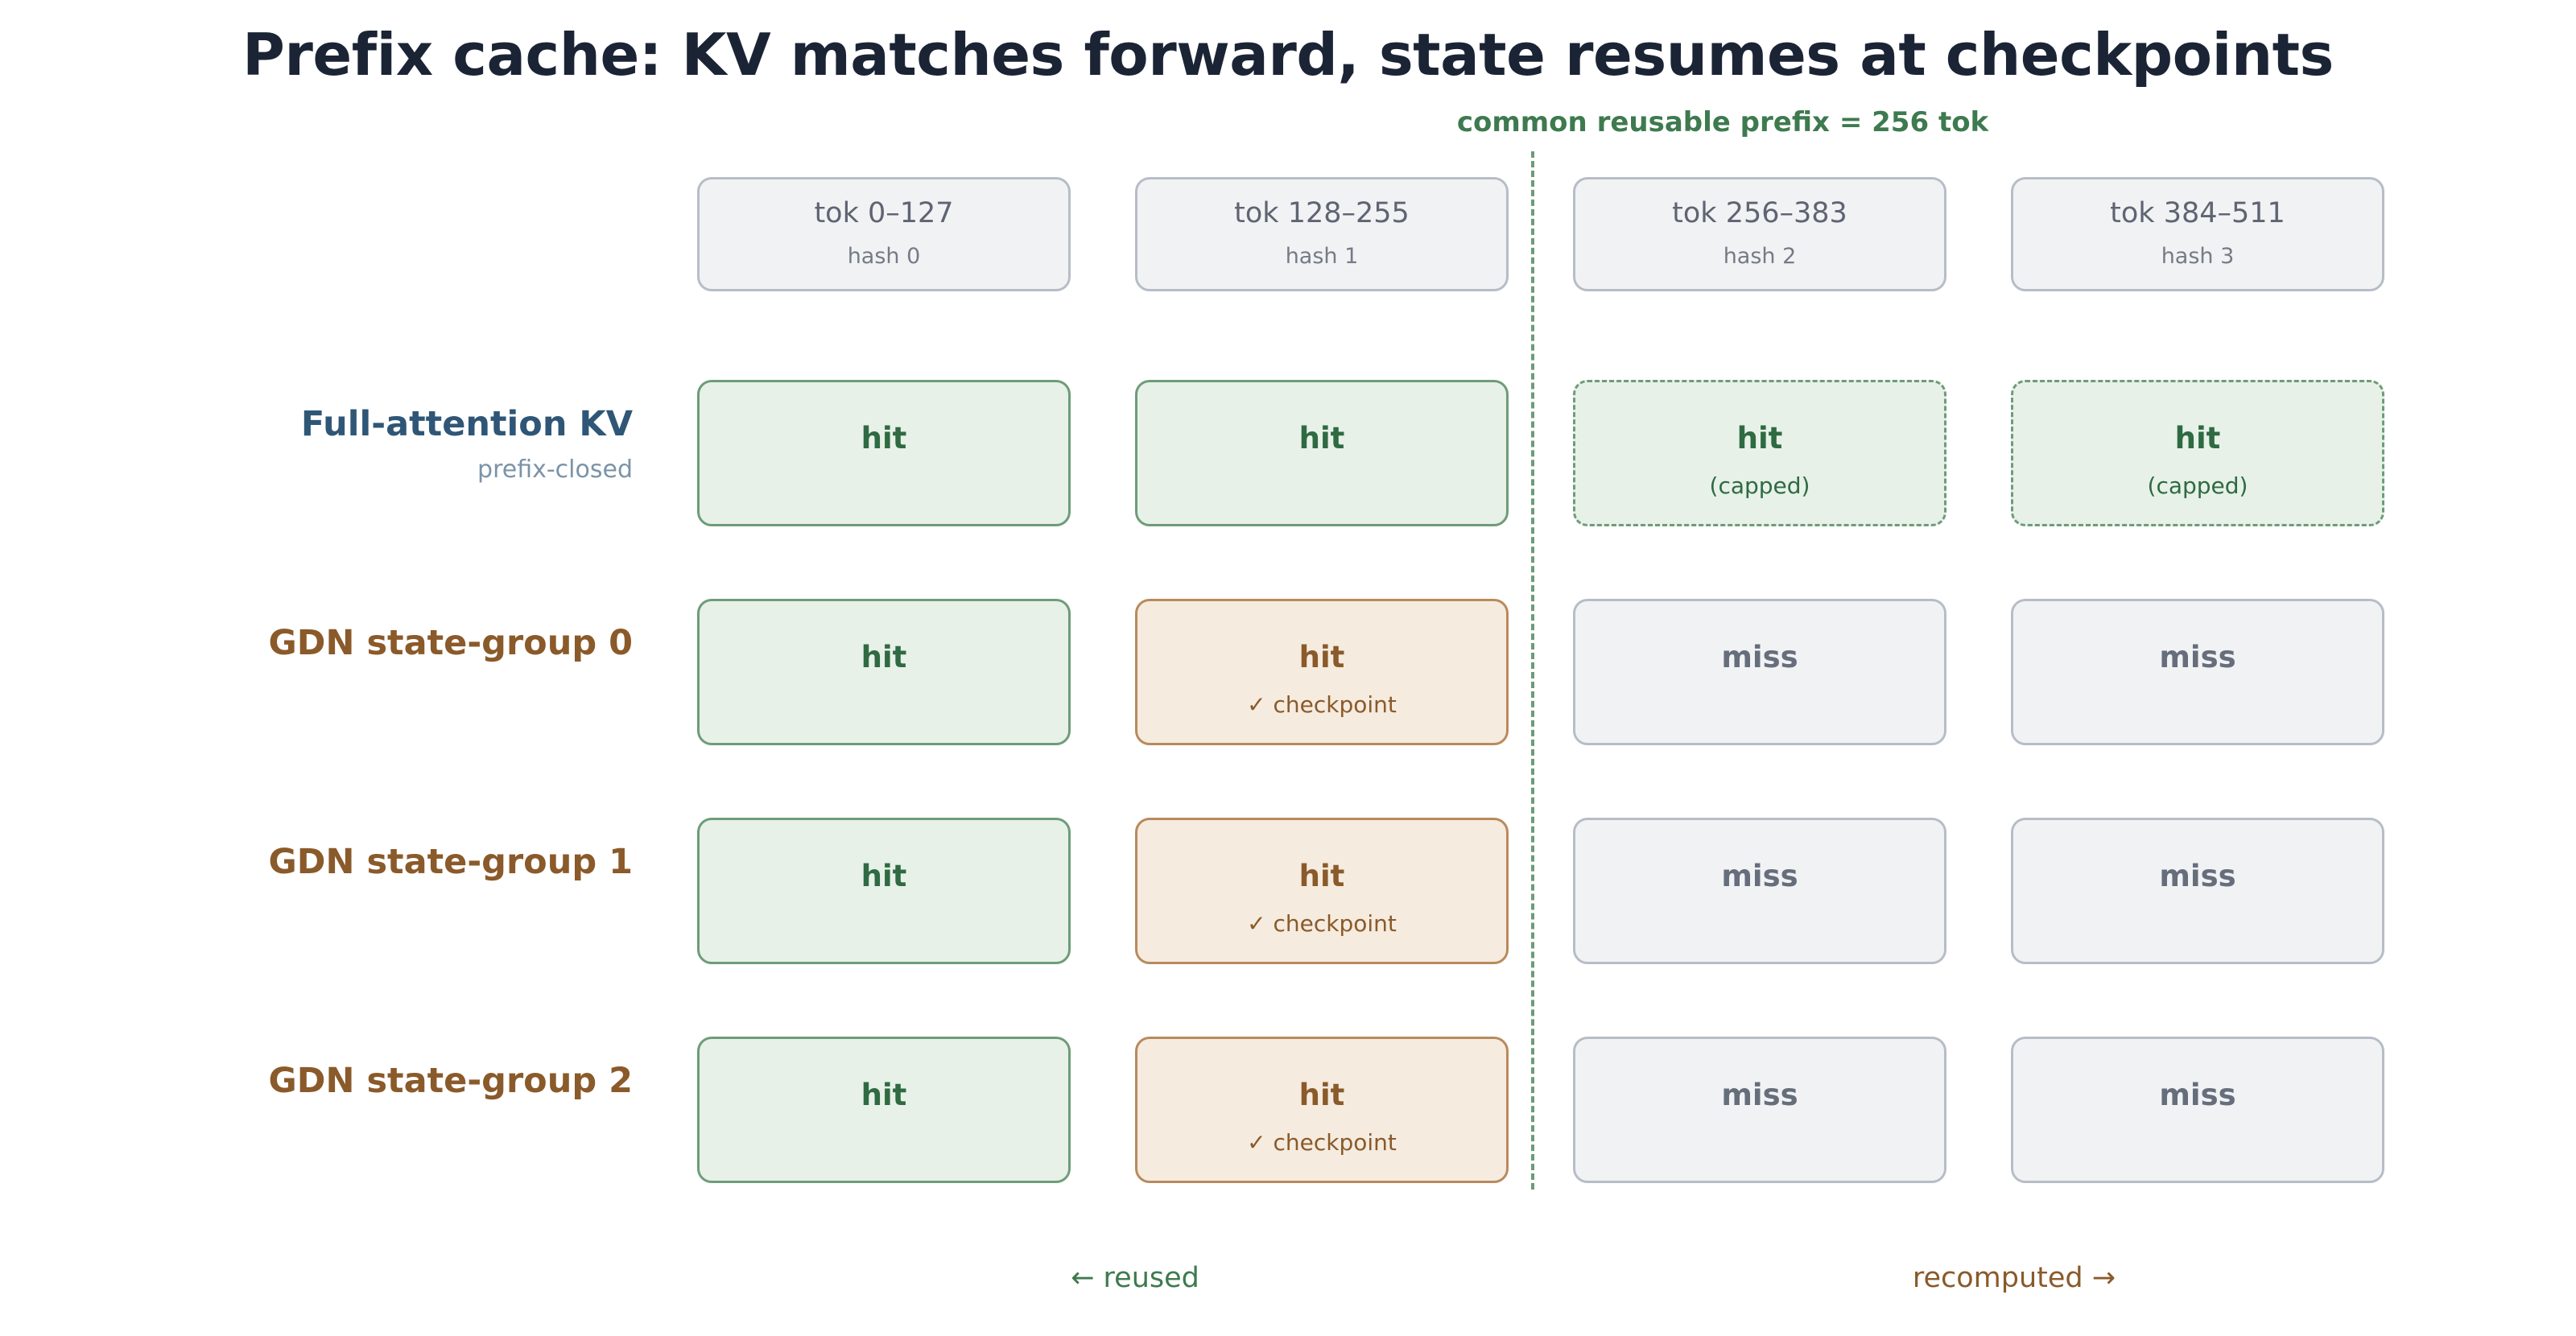 This screenshot has width=2576, height=1336. Describe the element at coordinates (2198, 256) in the screenshot. I see `column-hash: hash 3` at that location.